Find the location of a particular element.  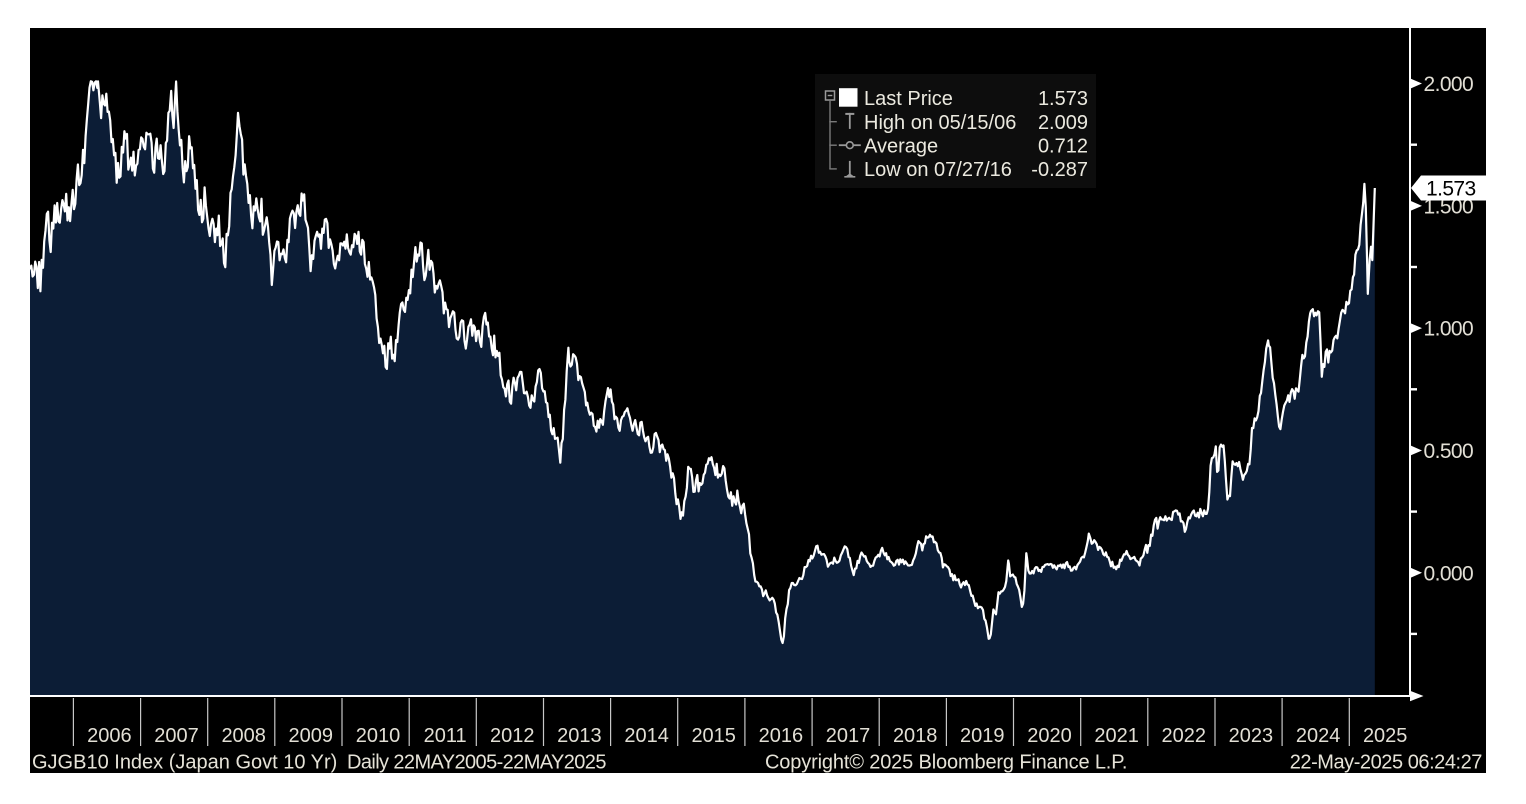

svg-text: 1.500 is located at coordinates (1449, 206).